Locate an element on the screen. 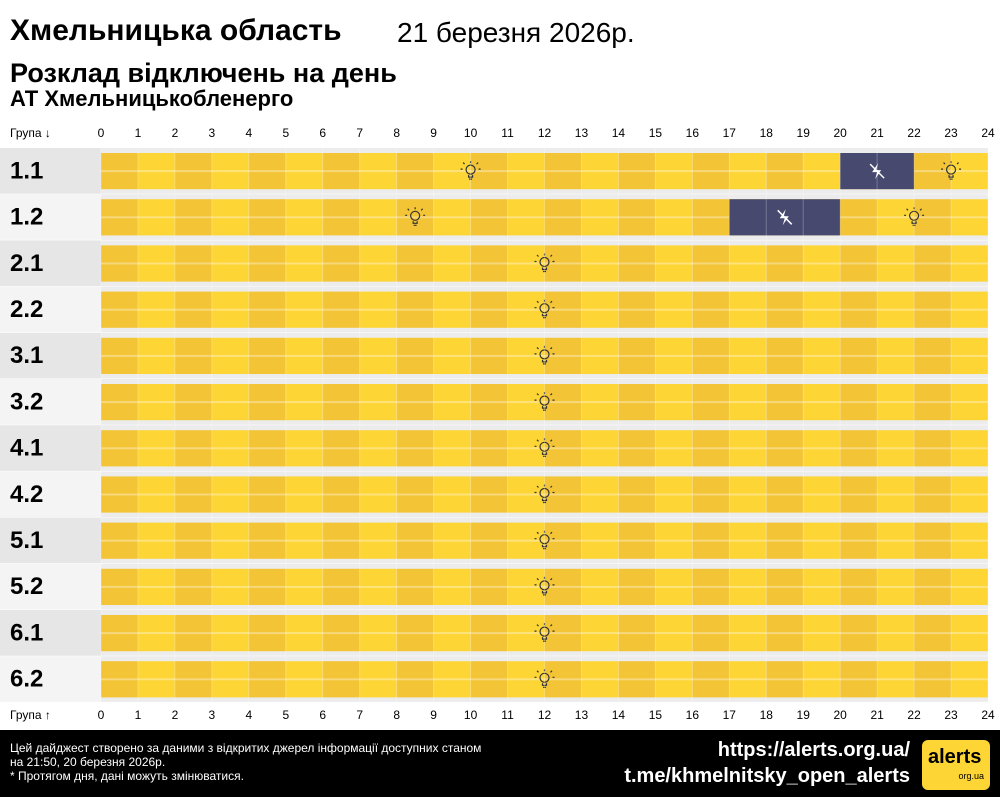 The image size is (1000, 797). x-tick-label: 24 is located at coordinates (988, 133).